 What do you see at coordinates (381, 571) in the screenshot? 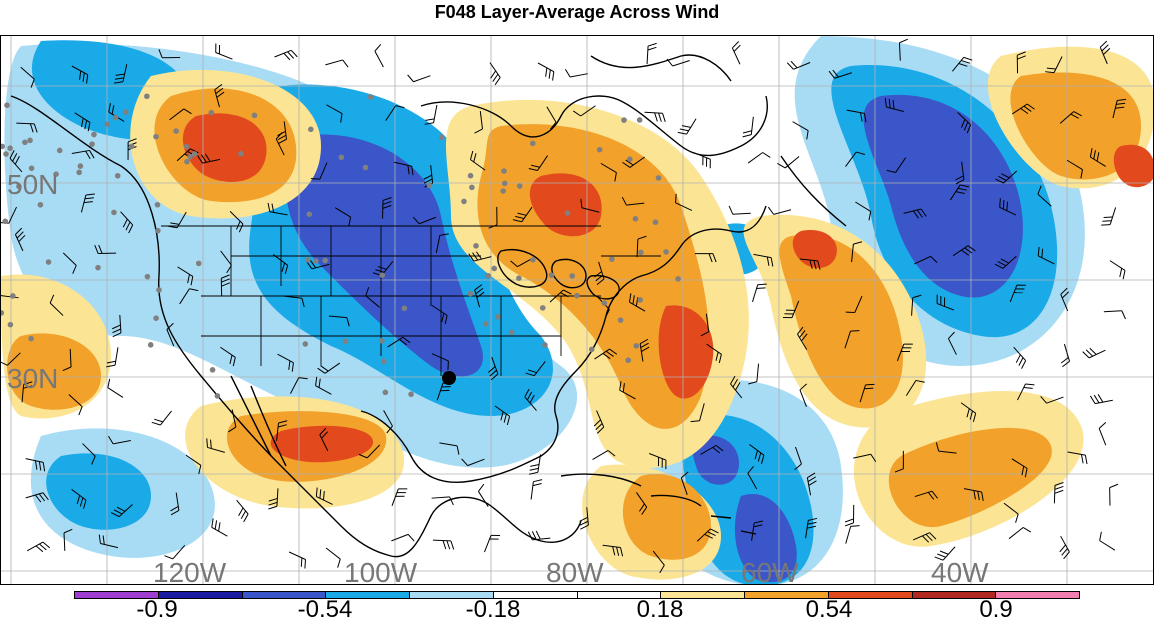
I see `lon-label-100w: 100W` at bounding box center [381, 571].